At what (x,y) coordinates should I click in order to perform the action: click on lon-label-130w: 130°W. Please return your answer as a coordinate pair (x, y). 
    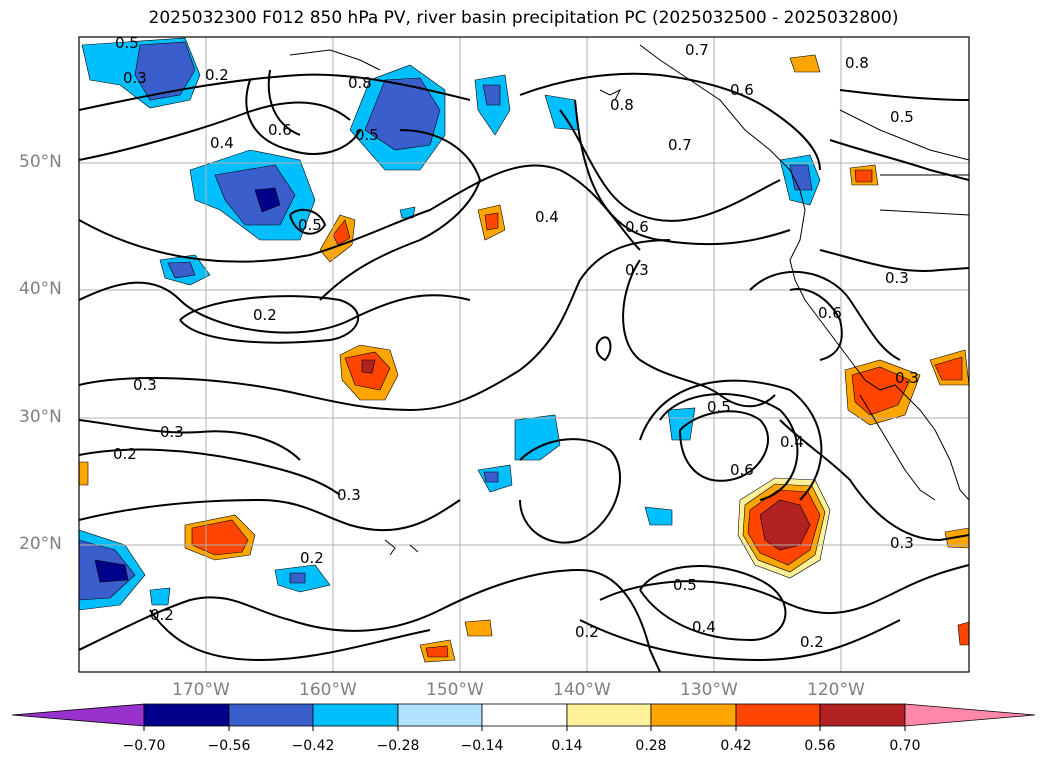
    Looking at the image, I should click on (709, 690).